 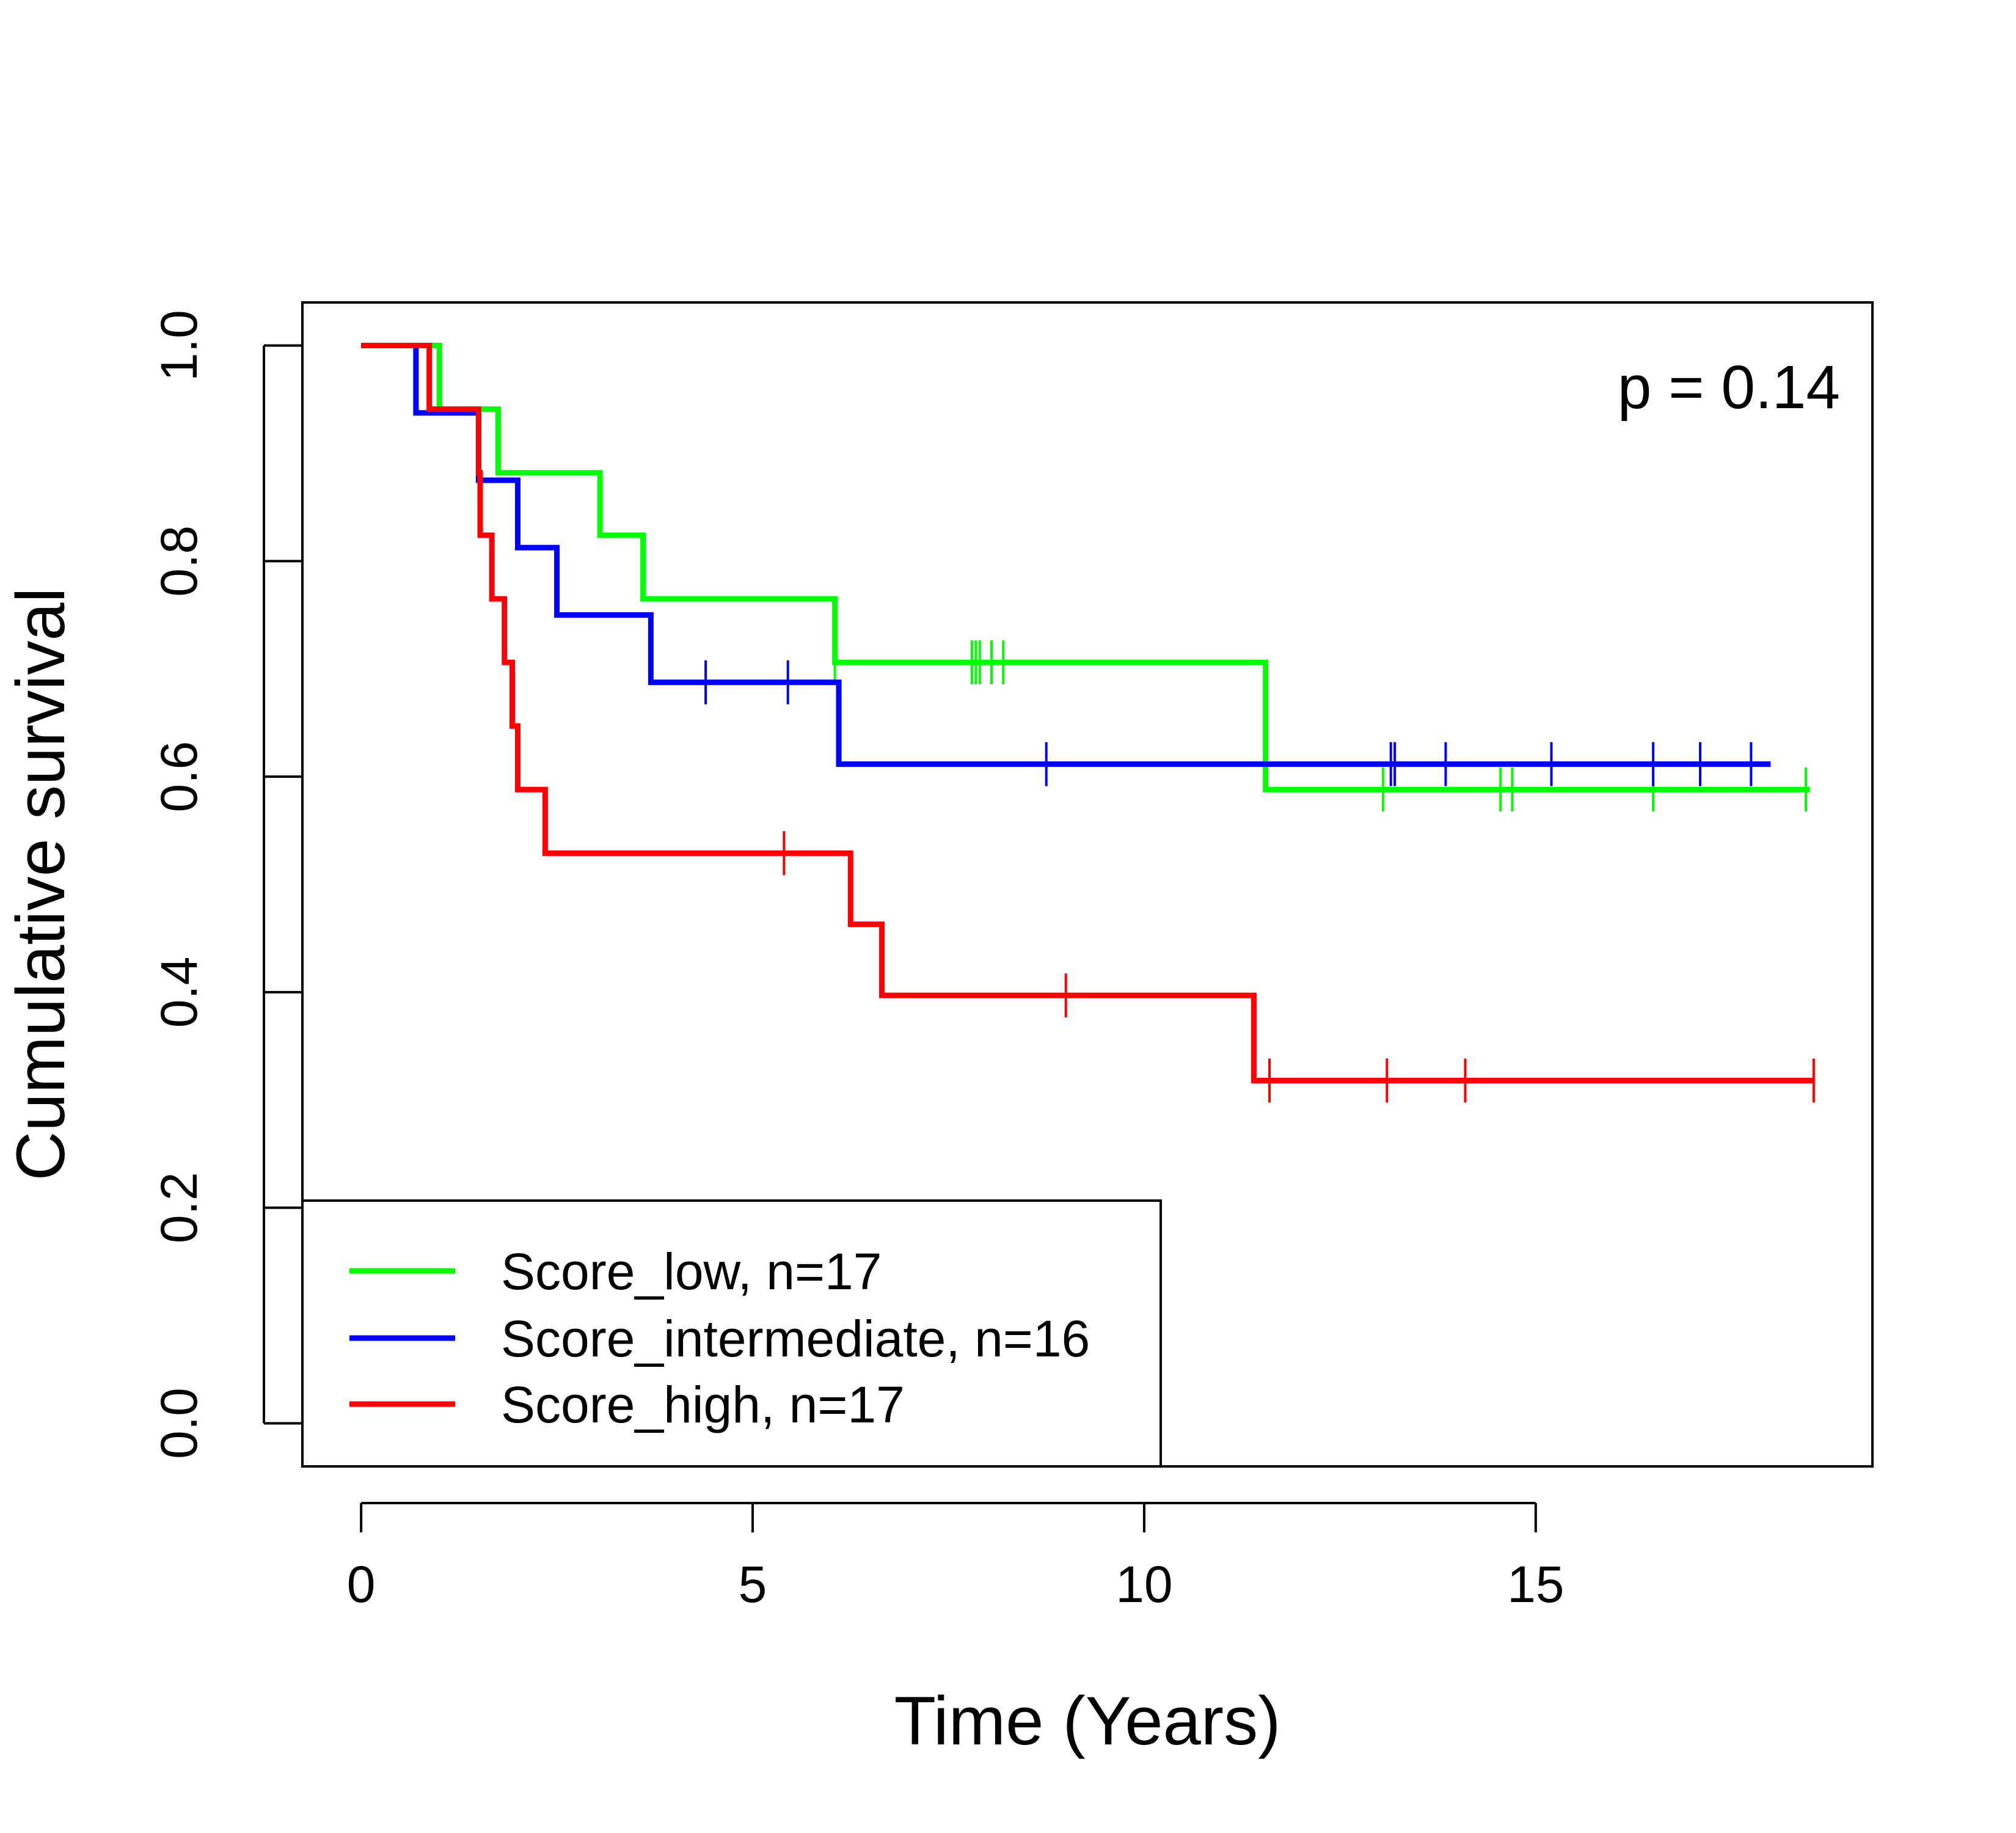 What do you see at coordinates (179, 561) in the screenshot?
I see `y-tick-label: 0.8` at bounding box center [179, 561].